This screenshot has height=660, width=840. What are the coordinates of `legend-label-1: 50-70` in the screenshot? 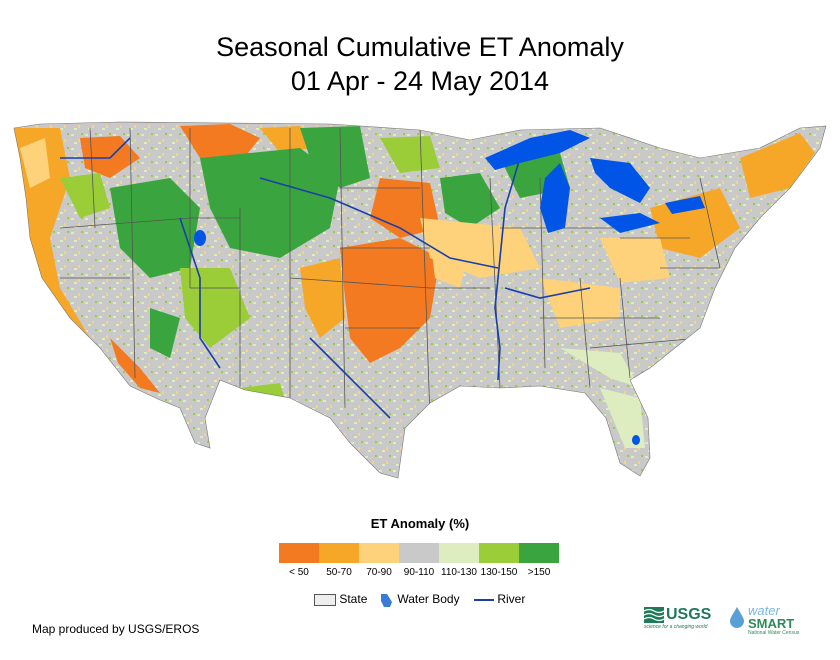 It's located at (339, 572).